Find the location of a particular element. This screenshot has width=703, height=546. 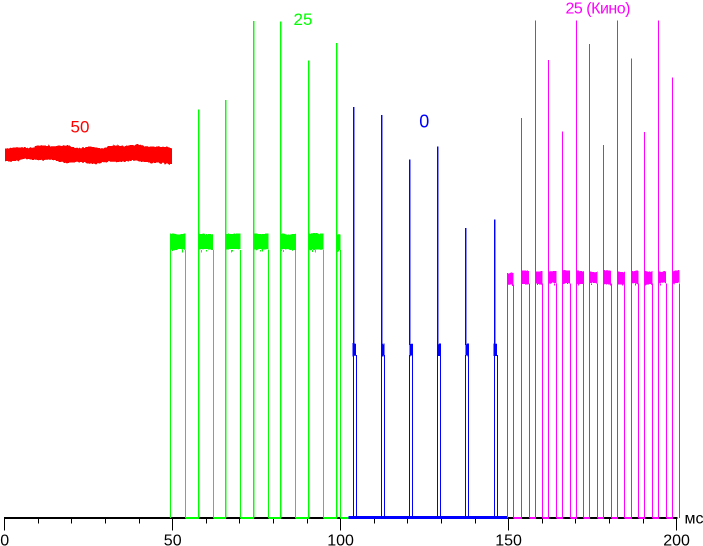

svg-text: 150 is located at coordinates (508, 539).